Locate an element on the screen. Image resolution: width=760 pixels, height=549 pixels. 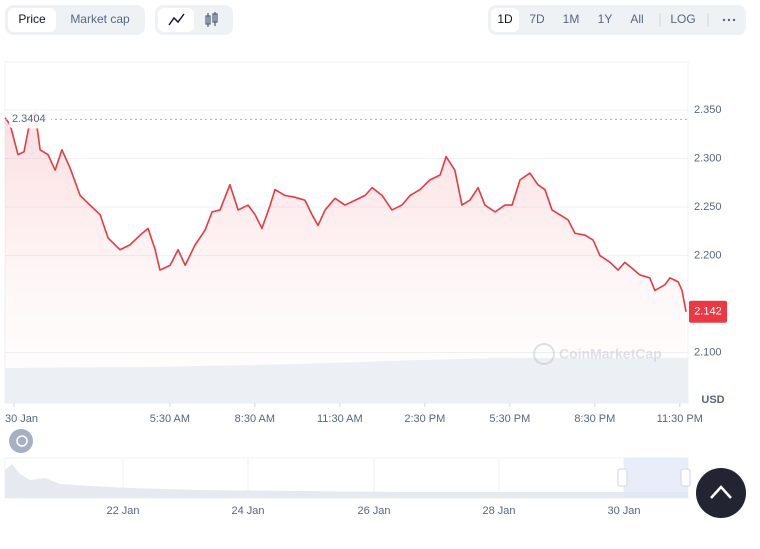
log-button: LOG is located at coordinates (682, 19).